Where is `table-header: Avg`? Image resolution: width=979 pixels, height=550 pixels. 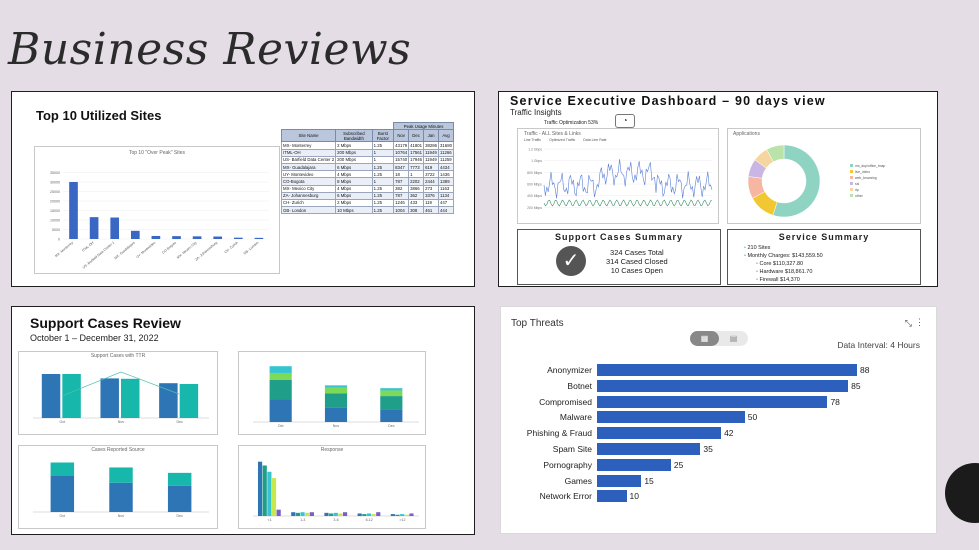 table-header: Avg is located at coordinates (446, 136).